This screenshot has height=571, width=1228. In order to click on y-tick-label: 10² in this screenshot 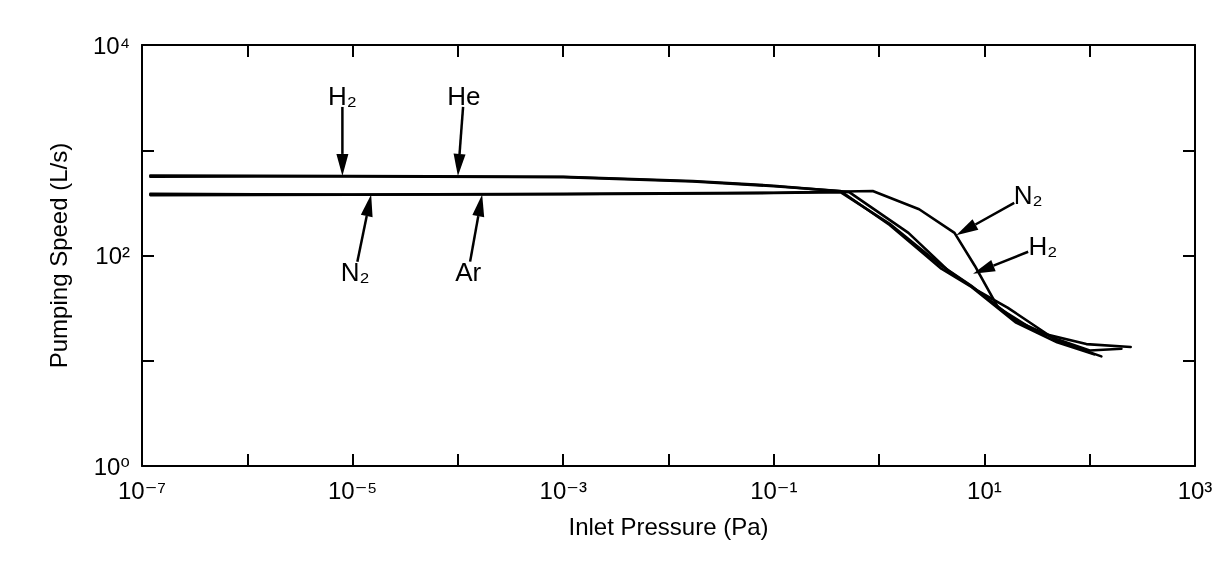, I will do `click(113, 255)`.